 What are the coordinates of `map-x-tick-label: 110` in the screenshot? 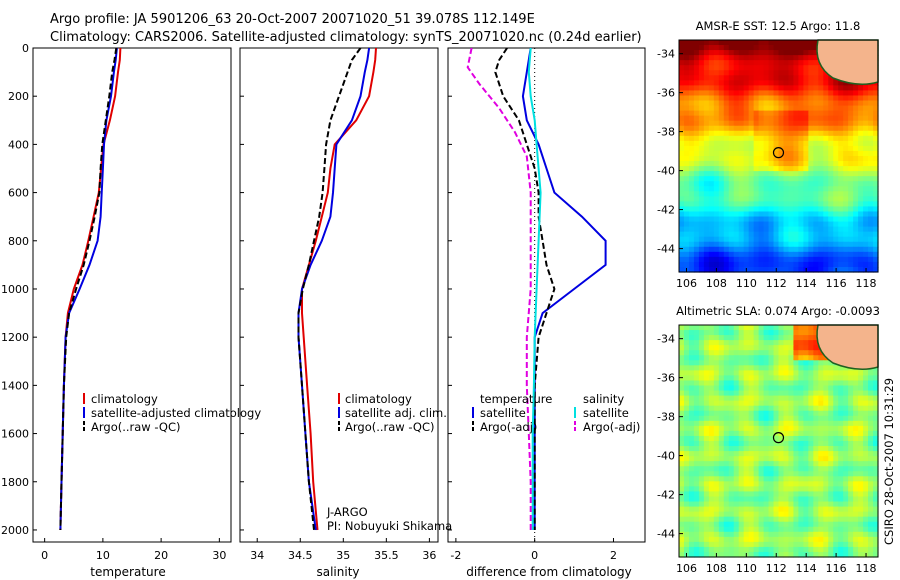 It's located at (746, 568).